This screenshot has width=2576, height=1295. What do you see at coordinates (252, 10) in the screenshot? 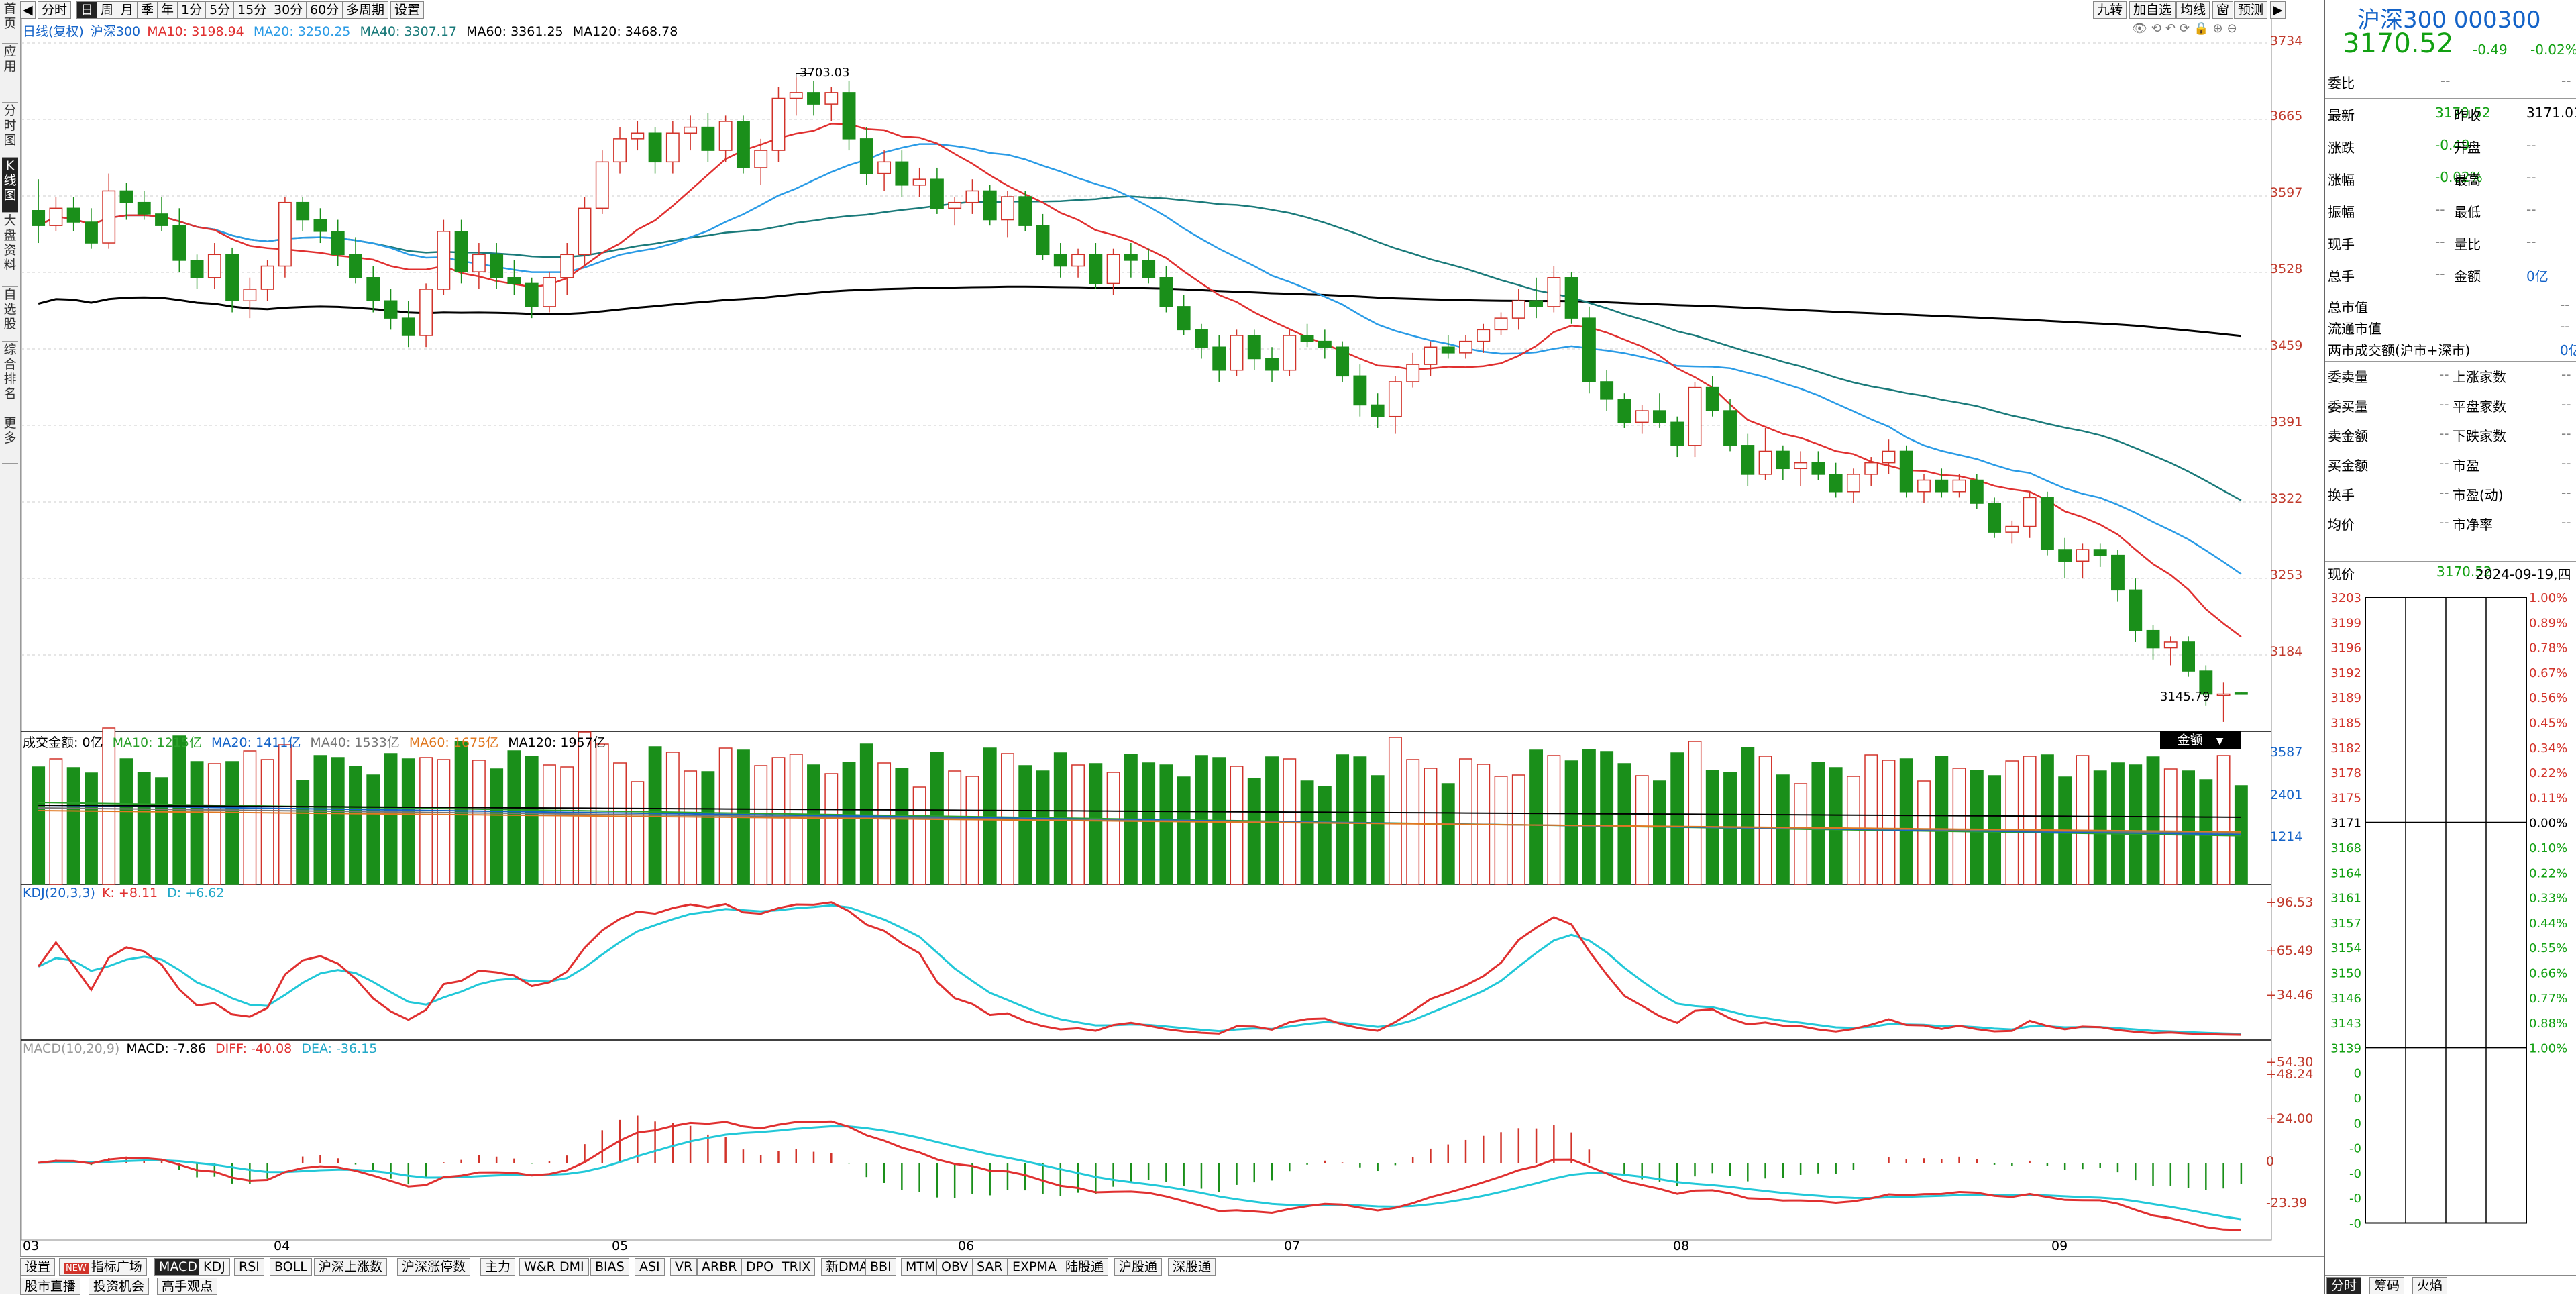
I see `period-15min: 15分` at bounding box center [252, 10].